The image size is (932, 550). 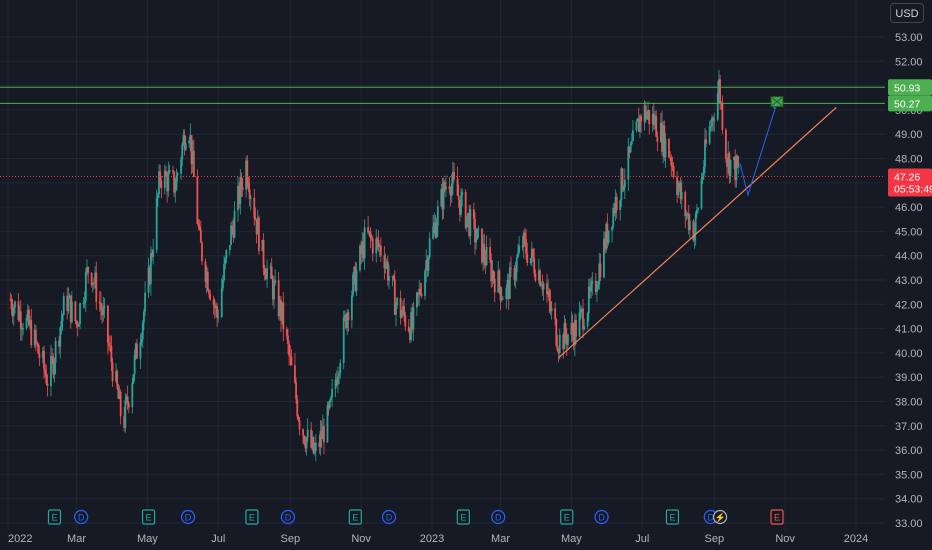 I want to click on support-trendline, so click(x=697, y=233).